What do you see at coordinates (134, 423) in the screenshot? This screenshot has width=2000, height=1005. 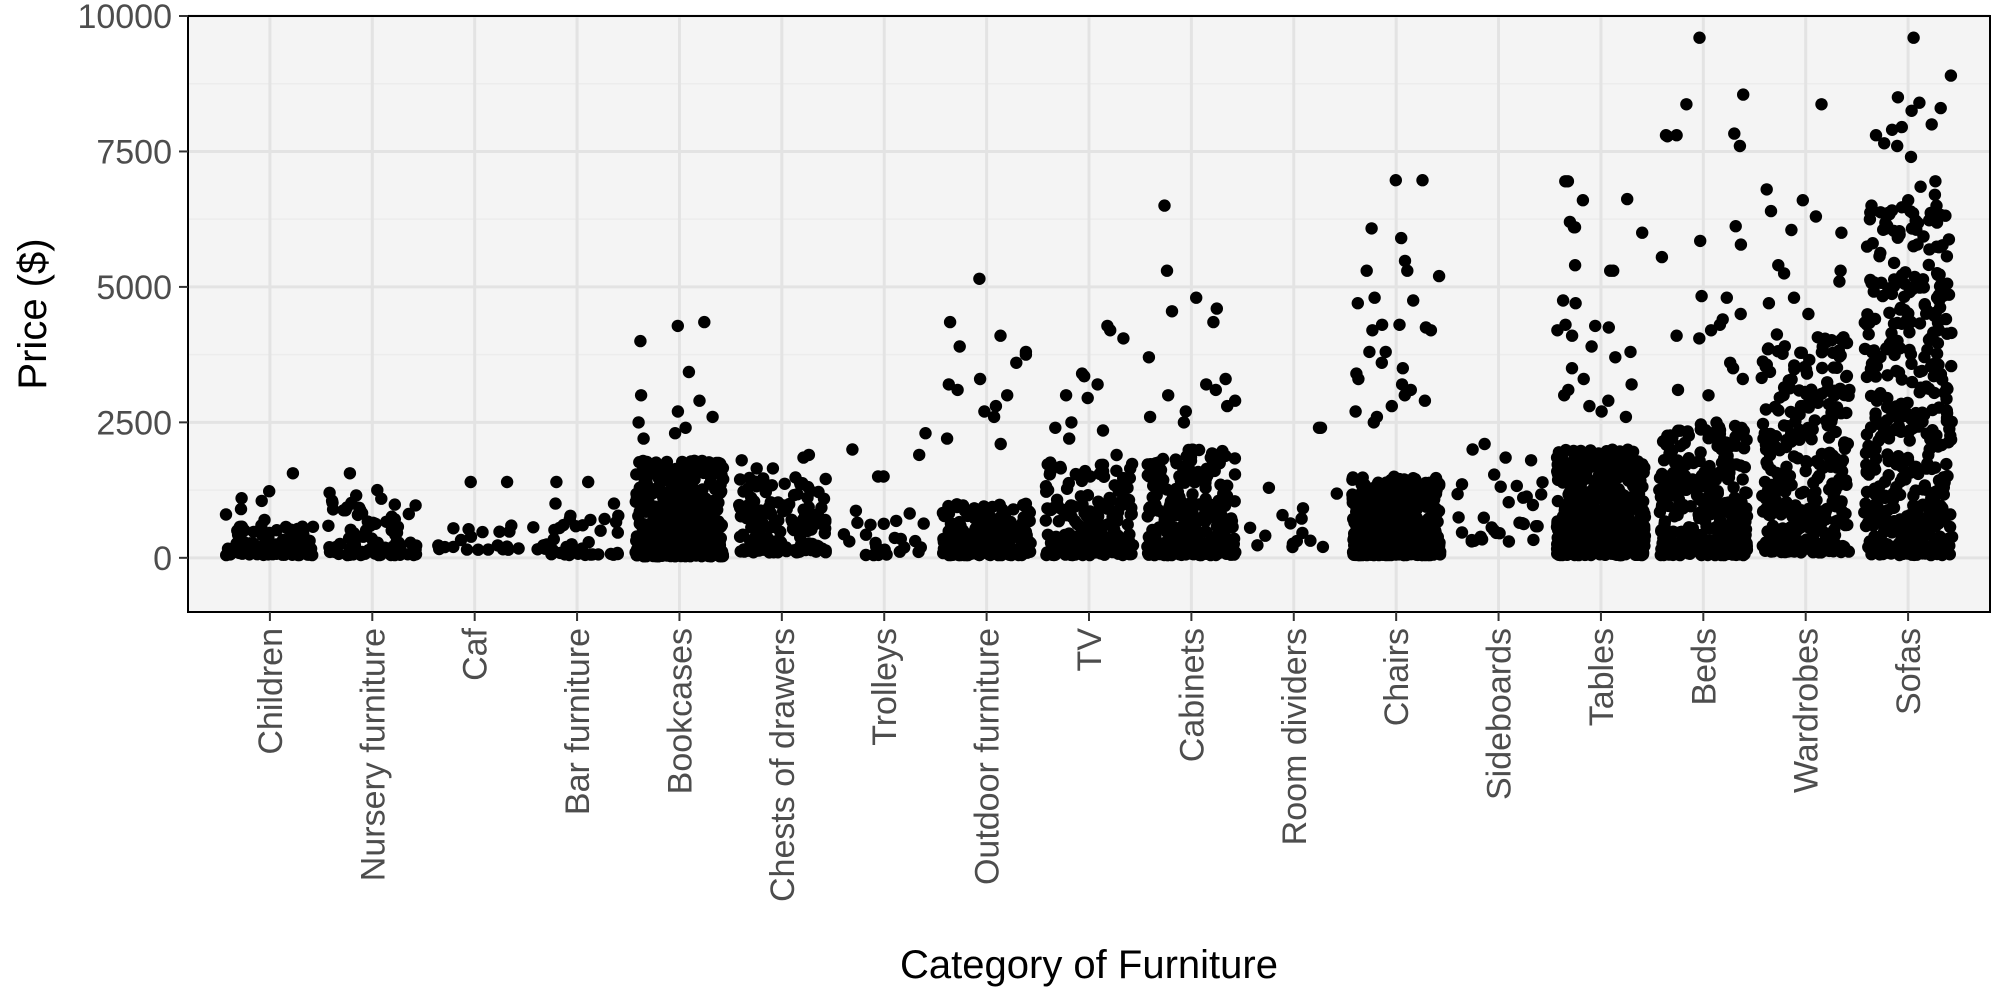 I see `y-tick-label: 2500` at bounding box center [134, 423].